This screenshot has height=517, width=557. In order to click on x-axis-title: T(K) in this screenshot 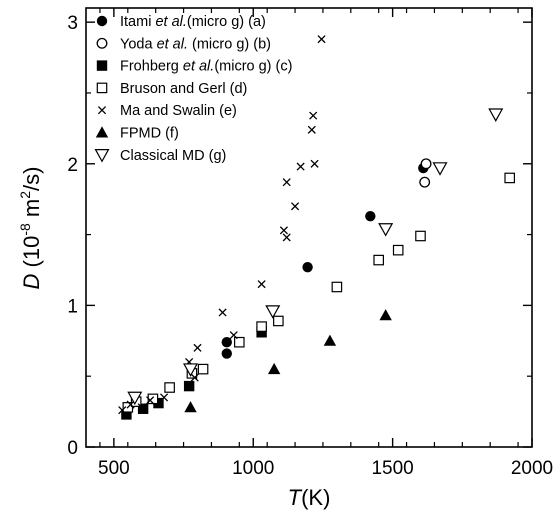, I will do `click(309, 497)`.